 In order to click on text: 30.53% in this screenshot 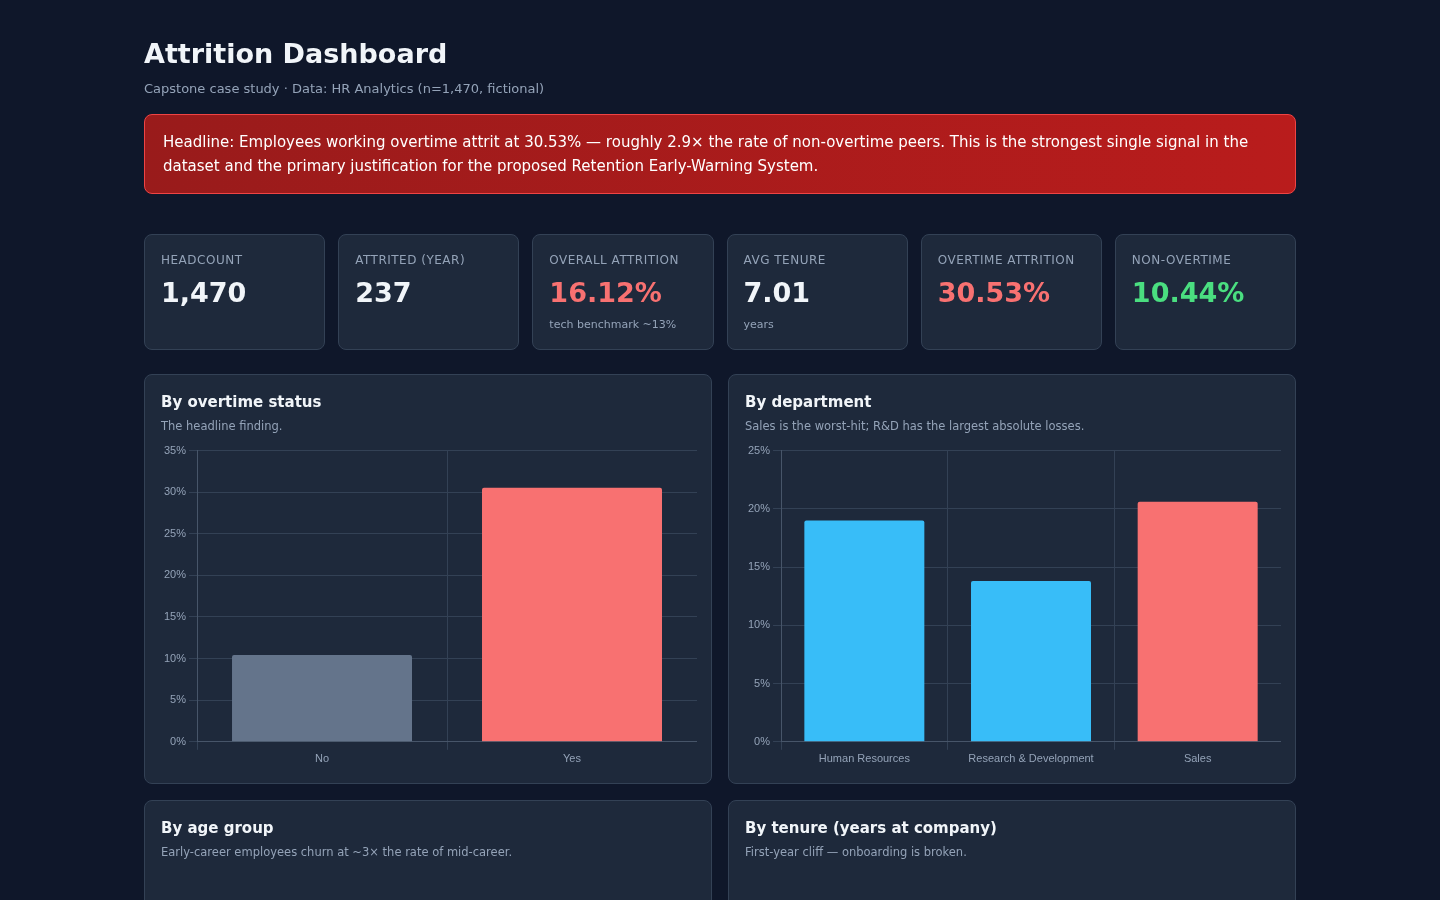, I will do `click(994, 292)`.